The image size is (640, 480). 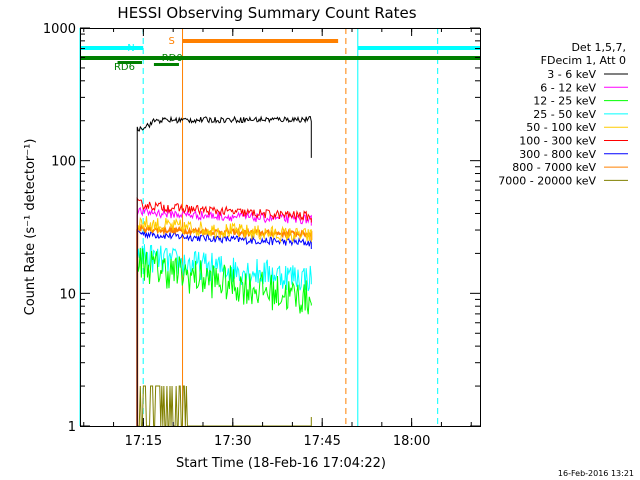 I want to click on x-tick-label-0: 17:15, so click(x=143, y=441).